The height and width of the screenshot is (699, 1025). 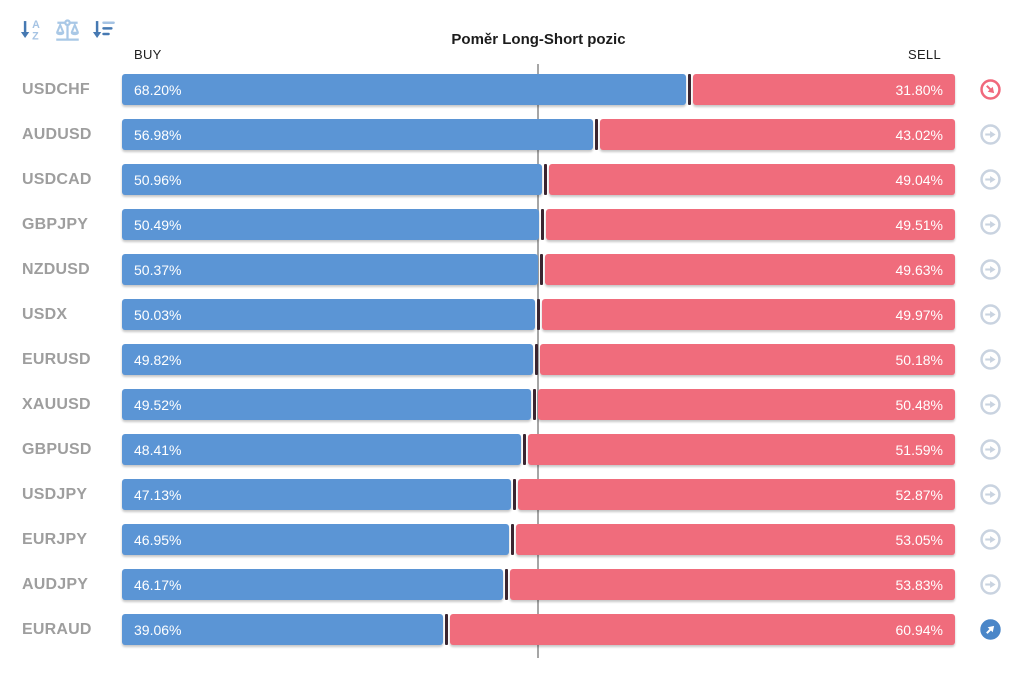 What do you see at coordinates (736, 494) in the screenshot?
I see `sell-bar: 52.87%` at bounding box center [736, 494].